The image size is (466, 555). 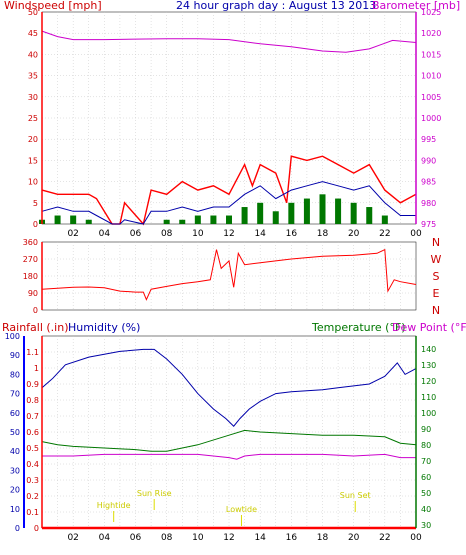 I want to click on series-line-wind-gust, so click(x=229, y=190).